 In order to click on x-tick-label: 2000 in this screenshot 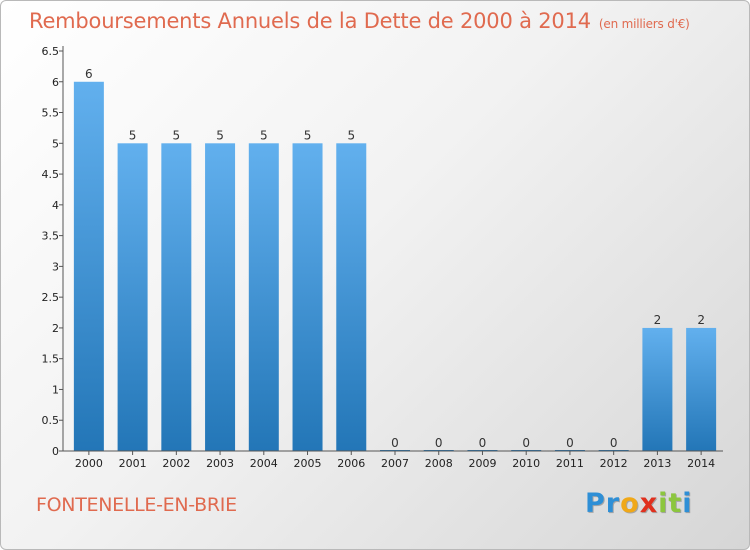, I will do `click(89, 463)`.